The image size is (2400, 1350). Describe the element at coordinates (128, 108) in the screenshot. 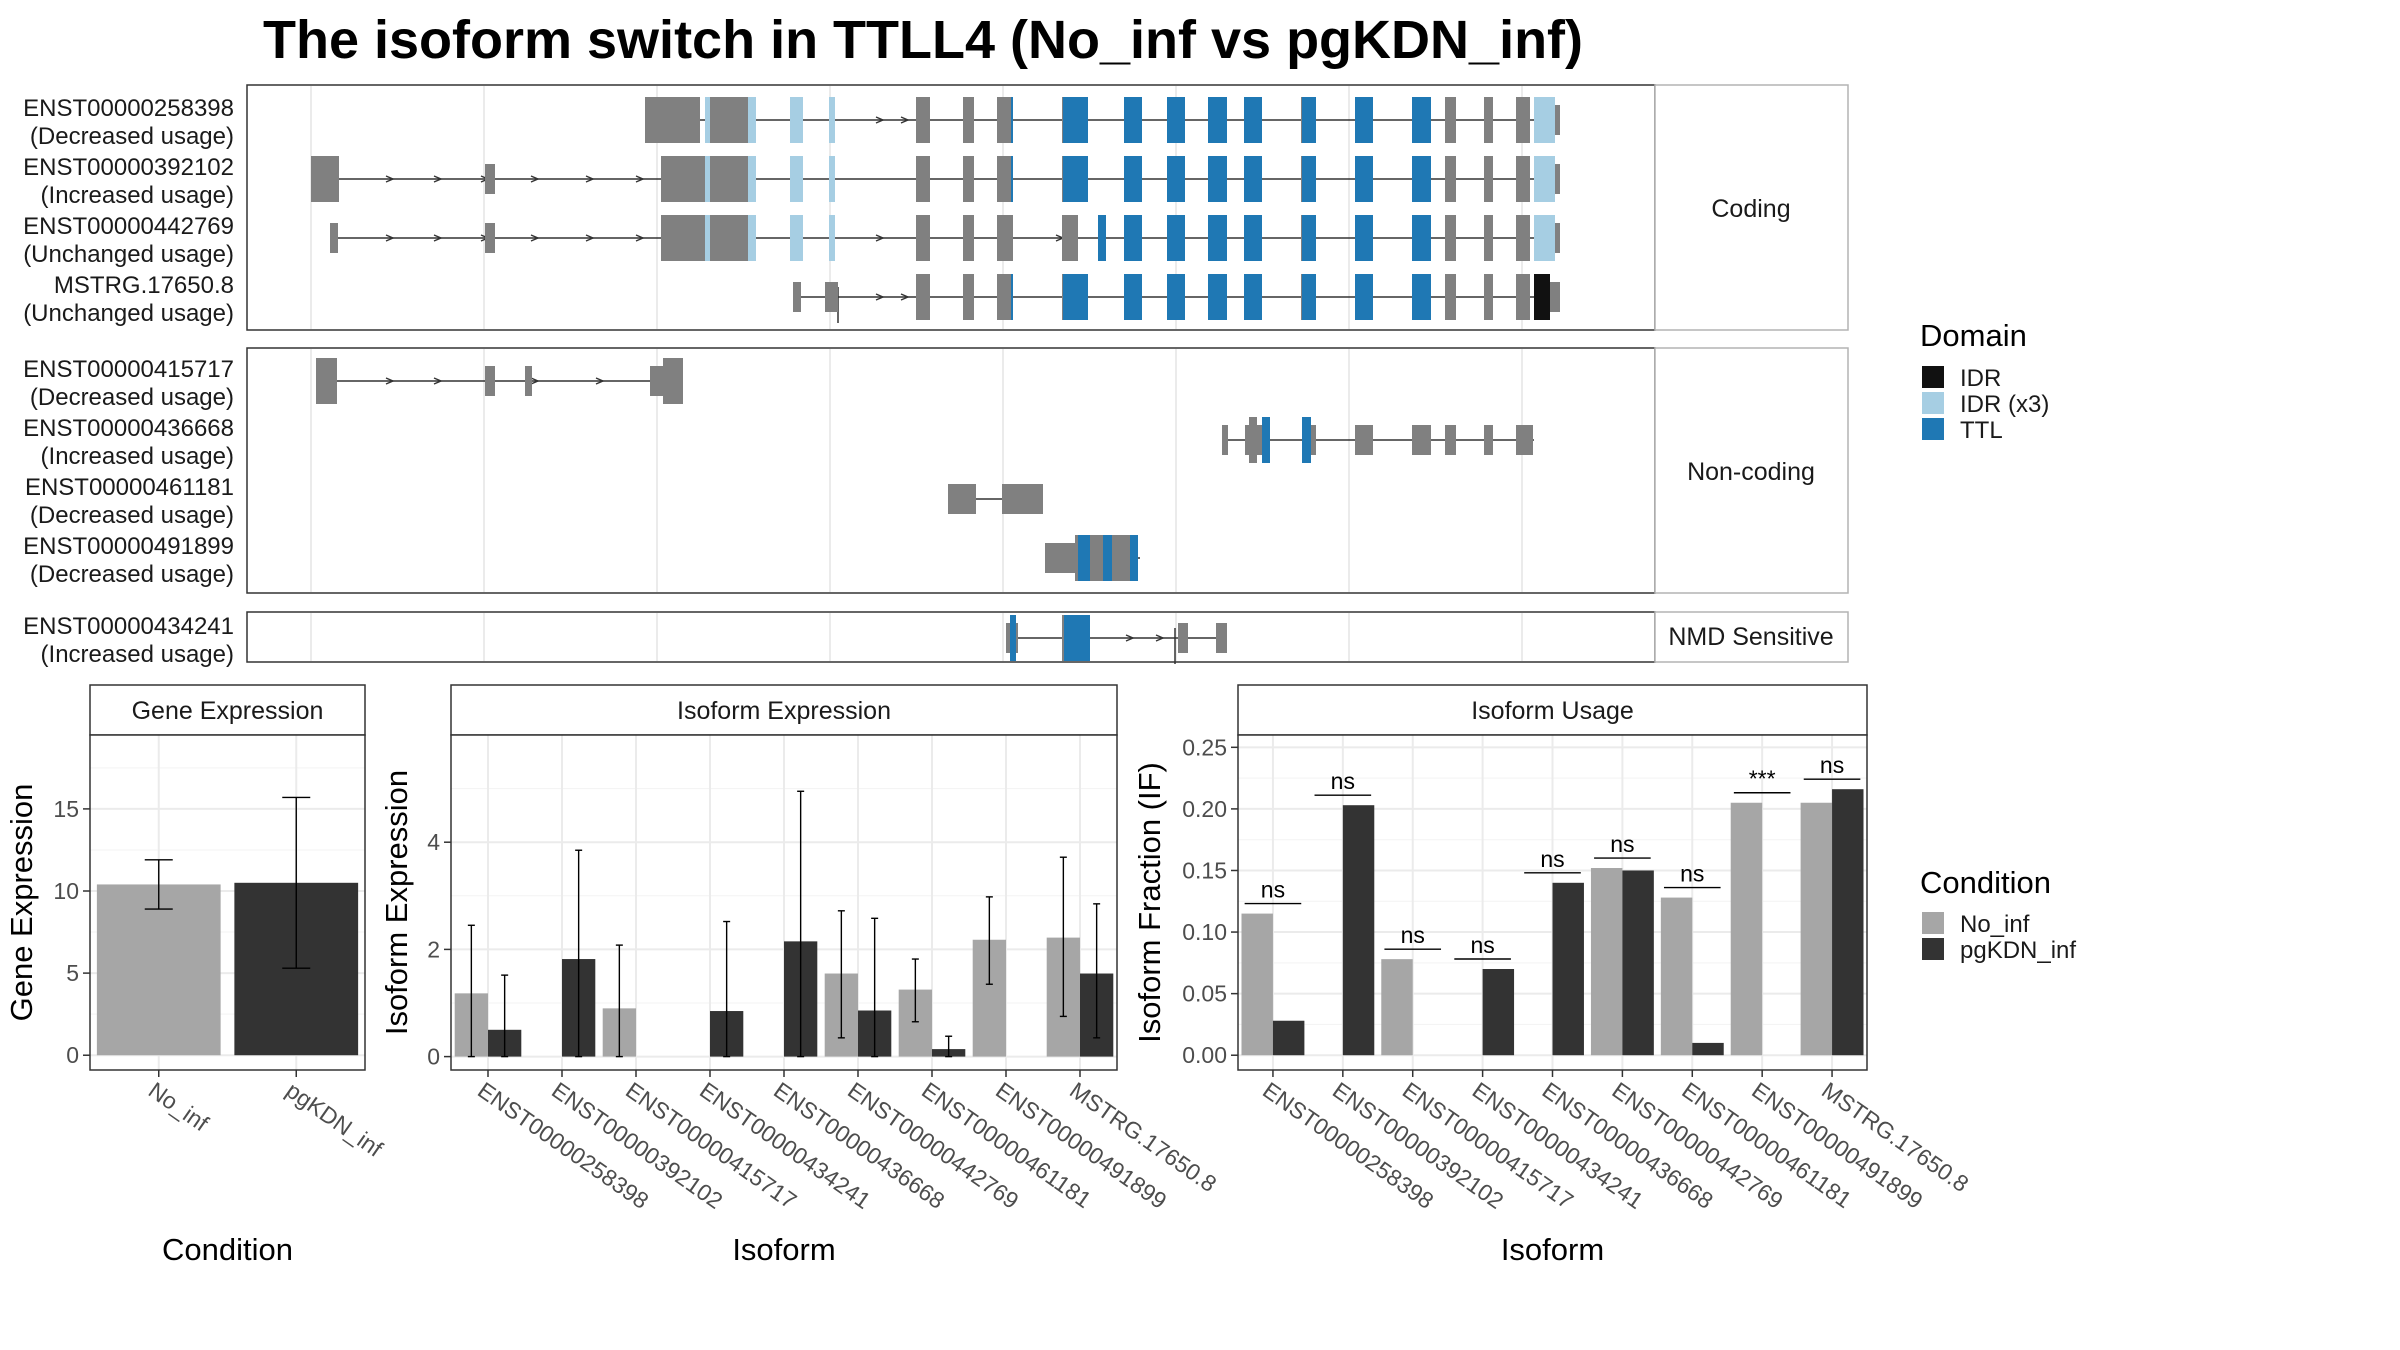

I see `transcript-id-label: ENST00000258398` at that location.